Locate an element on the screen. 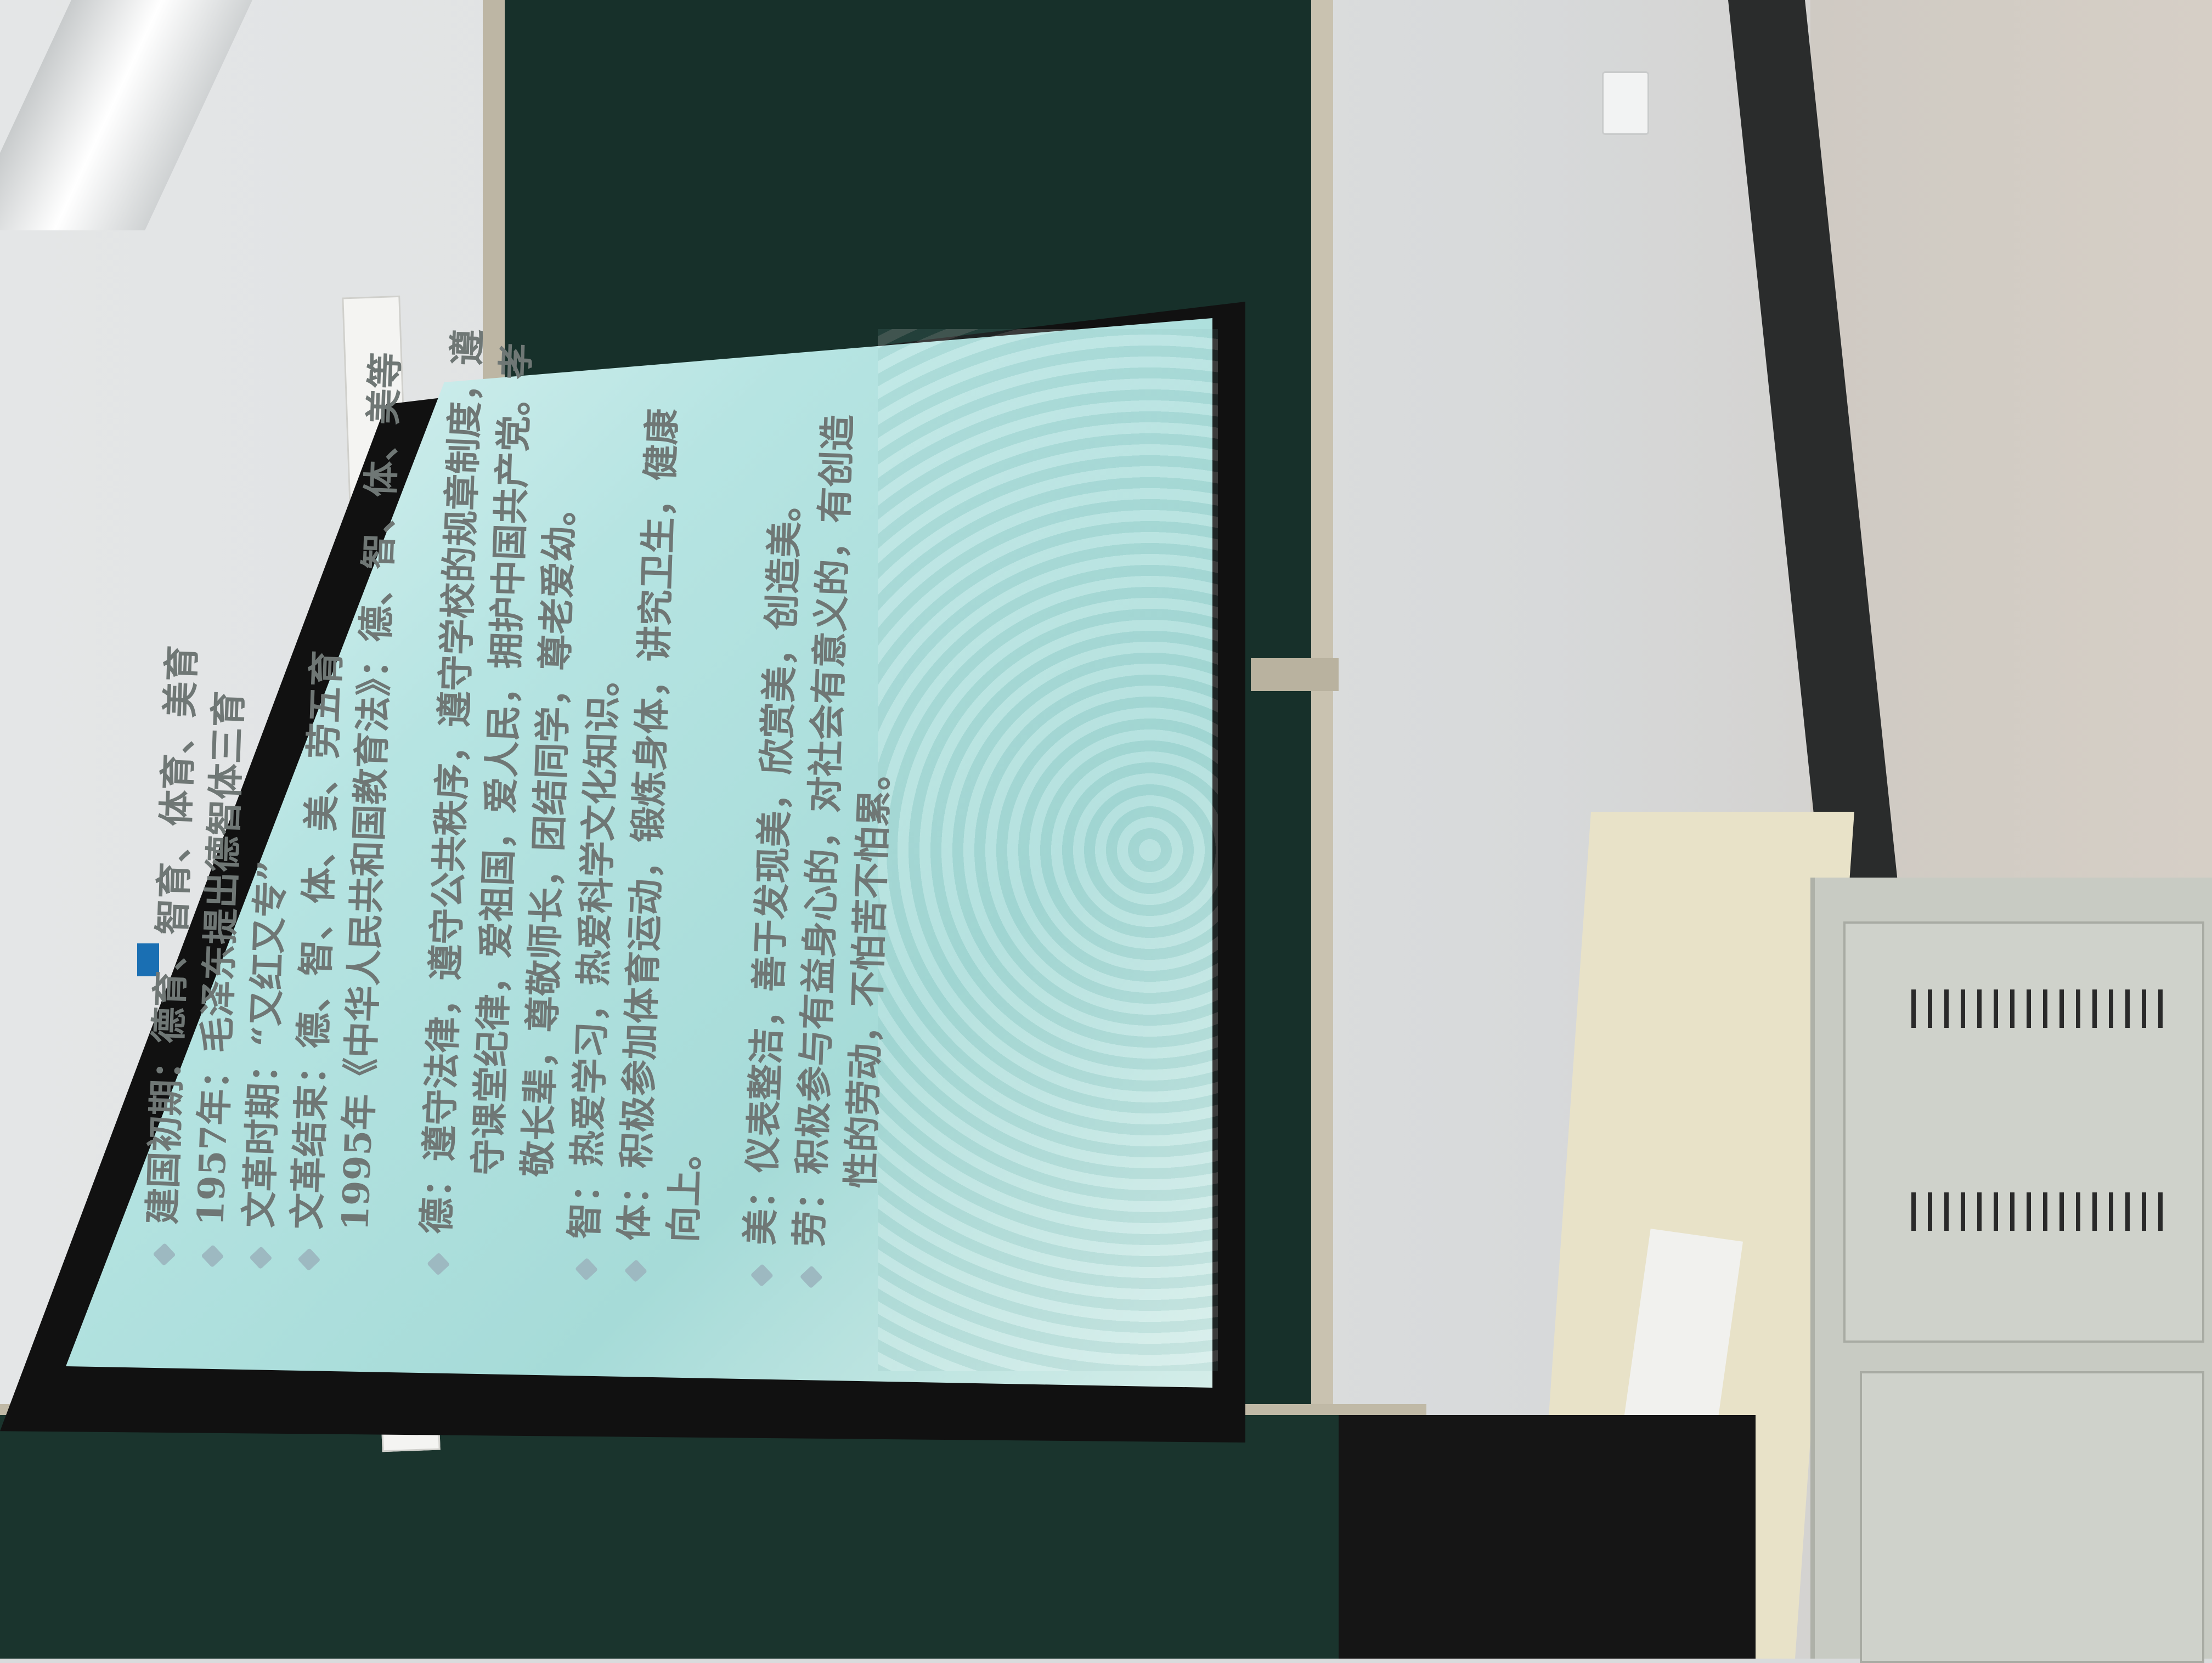 The image size is (2212, 1663). lower-blackboard is located at coordinates (713, 1537).